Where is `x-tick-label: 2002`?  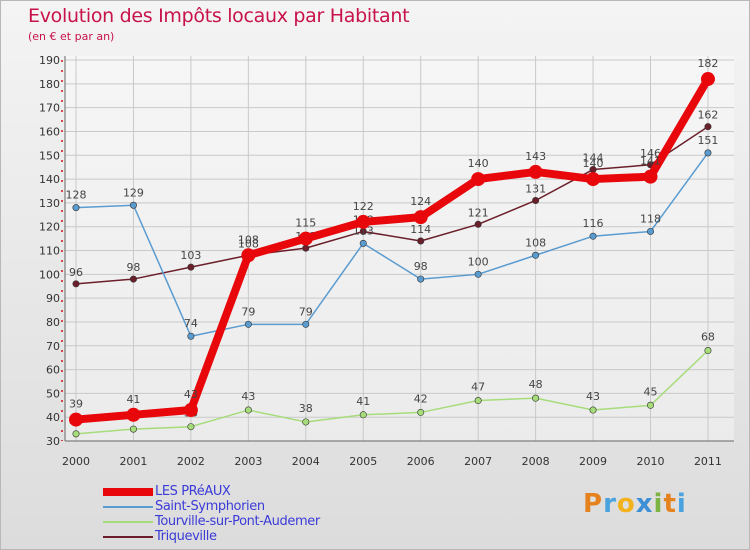 x-tick-label: 2002 is located at coordinates (191, 461).